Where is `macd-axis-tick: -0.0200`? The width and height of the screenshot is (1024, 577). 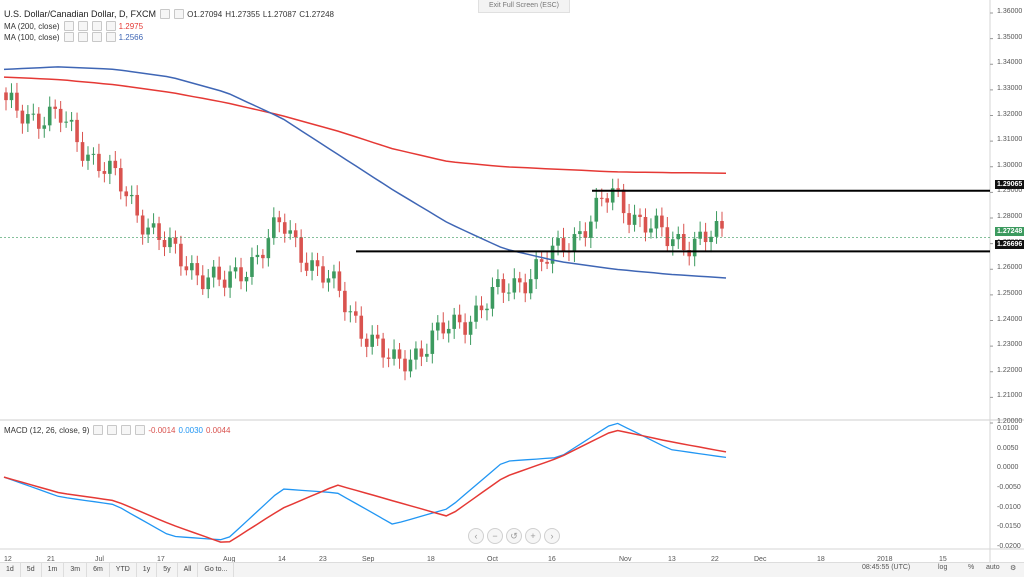
macd-axis-tick: -0.0200 is located at coordinates (1009, 546).